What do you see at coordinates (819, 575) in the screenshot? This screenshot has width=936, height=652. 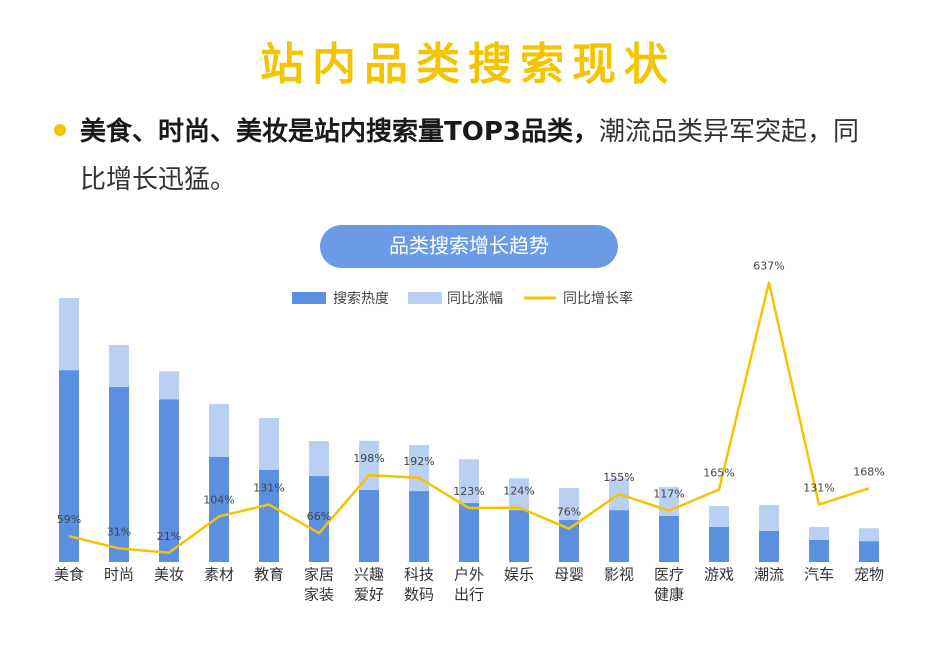 I see `x-tick-label: 汽车` at bounding box center [819, 575].